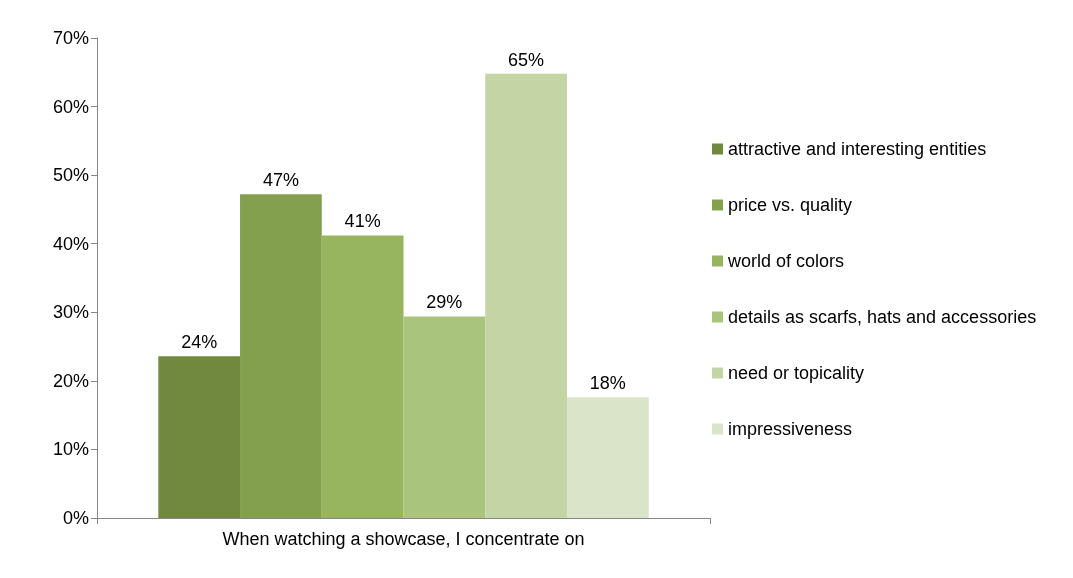  What do you see at coordinates (70, 380) in the screenshot?
I see `y-tick-label: 20%` at bounding box center [70, 380].